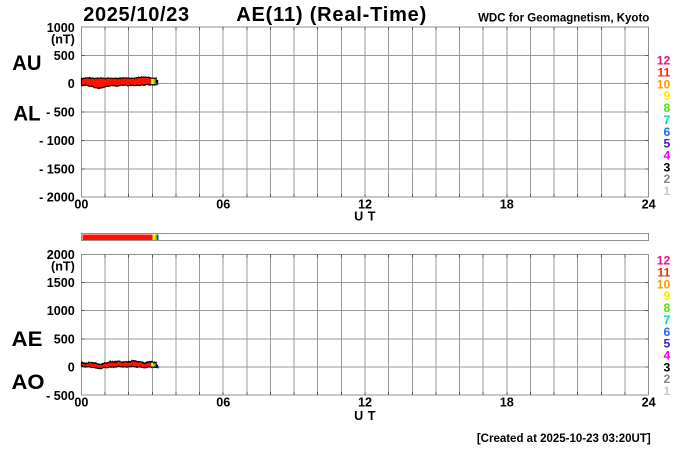 Image resolution: width=700 pixels, height=450 pixels. What do you see at coordinates (61, 283) in the screenshot?
I see `svg-text: 1500` at bounding box center [61, 283].